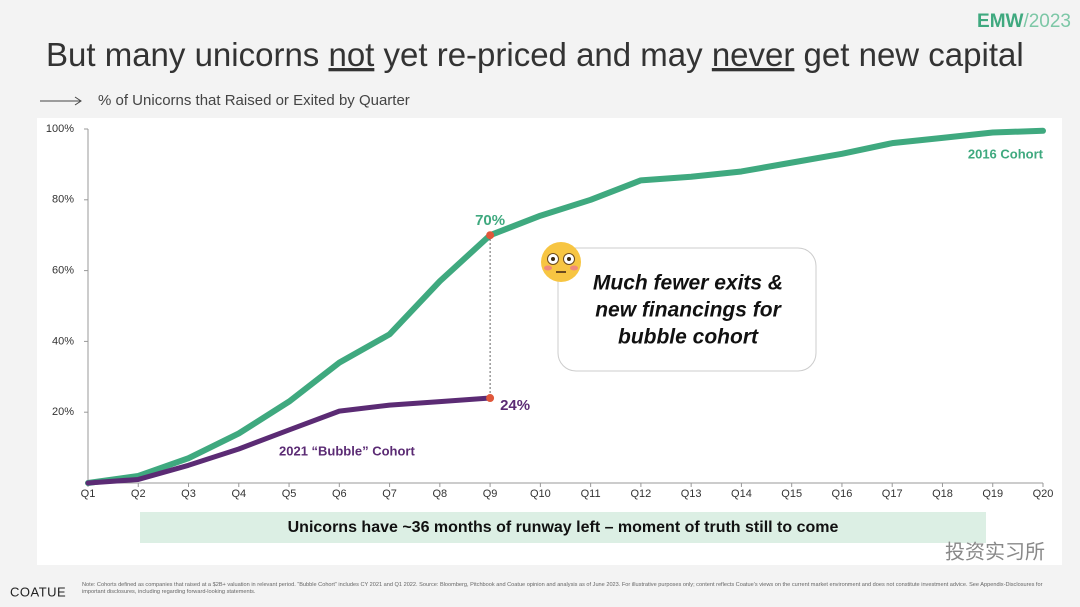  I want to click on title-part: But many unicorns, so click(187, 54).